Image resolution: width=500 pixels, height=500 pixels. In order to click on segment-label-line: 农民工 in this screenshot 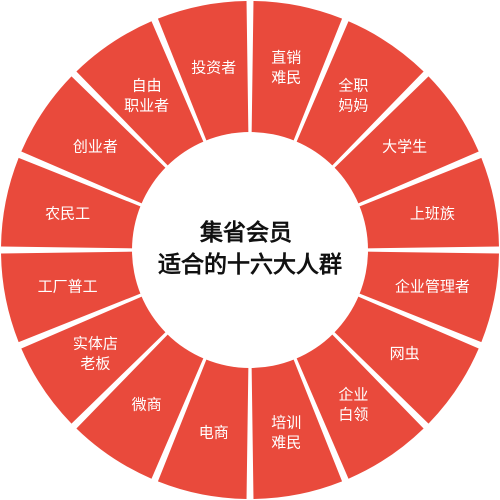, I will do `click(67, 214)`.